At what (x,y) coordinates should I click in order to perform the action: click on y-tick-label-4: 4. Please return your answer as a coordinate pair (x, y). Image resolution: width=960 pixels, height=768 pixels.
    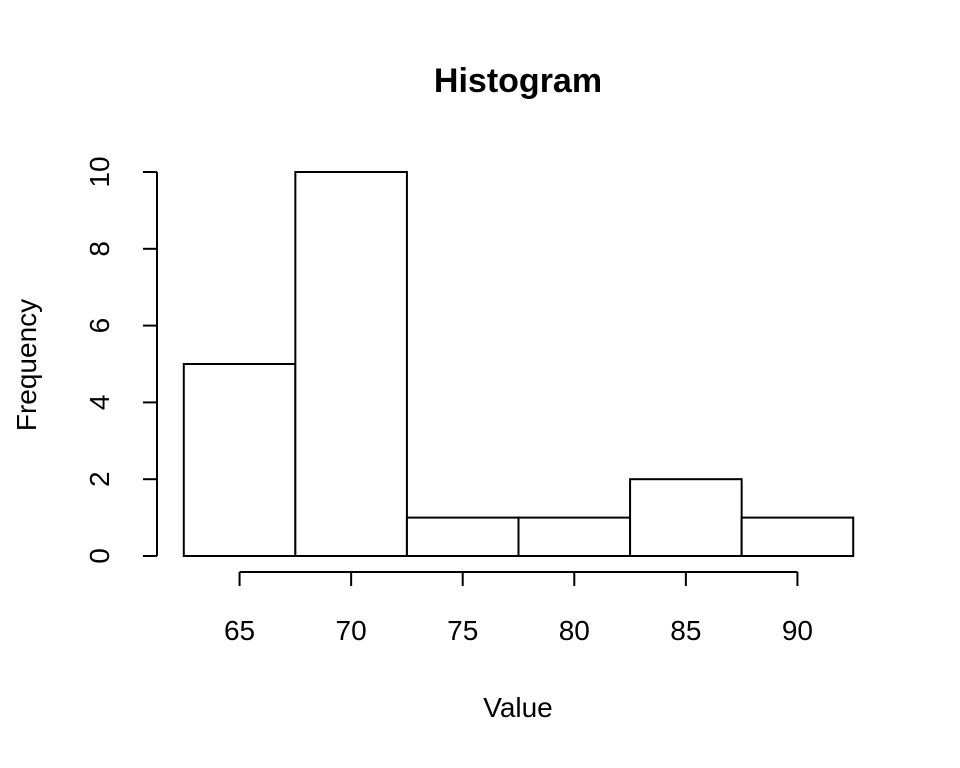
    Looking at the image, I should click on (99, 403).